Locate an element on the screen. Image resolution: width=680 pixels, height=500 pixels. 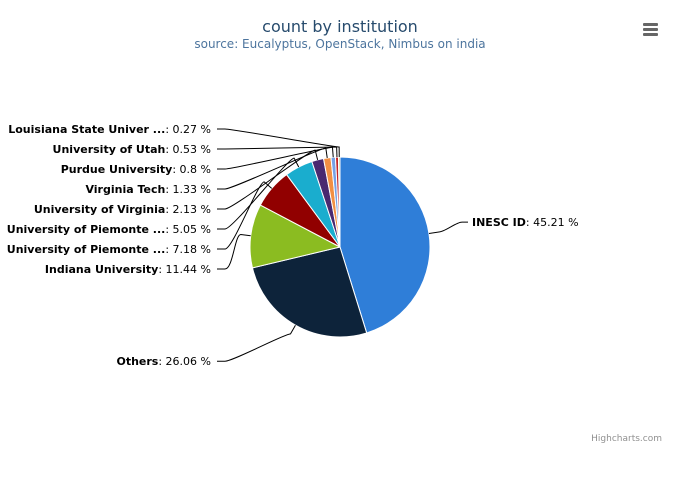
data-label-value: : 1.33 % is located at coordinates (188, 189).